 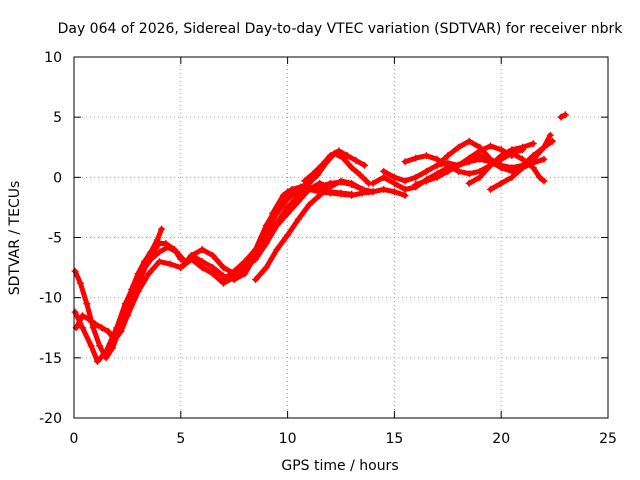 What do you see at coordinates (501, 439) in the screenshot?
I see `x-tick-label: 20` at bounding box center [501, 439].